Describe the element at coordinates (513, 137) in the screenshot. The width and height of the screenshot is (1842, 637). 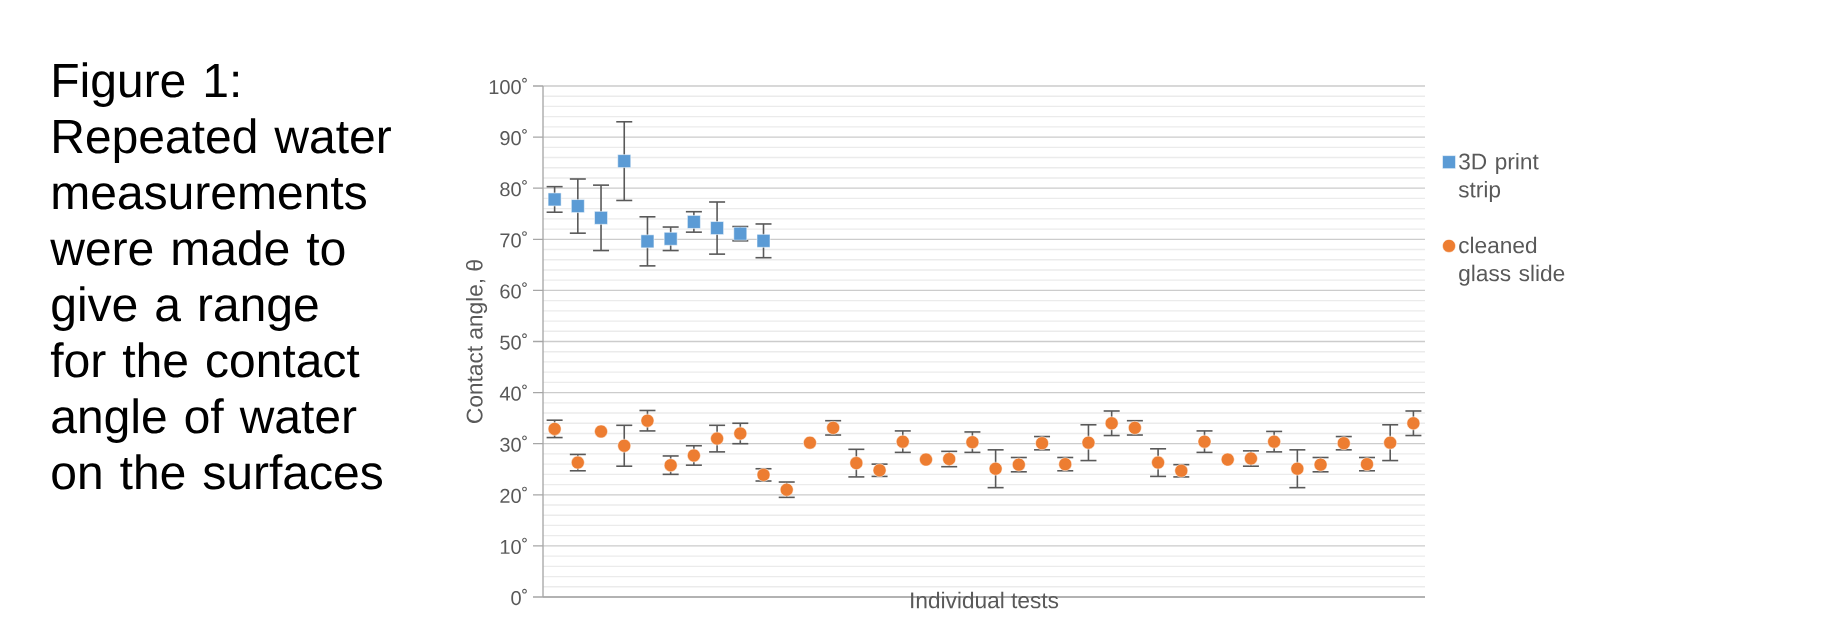
I see `y-tick-label: 90˚` at that location.